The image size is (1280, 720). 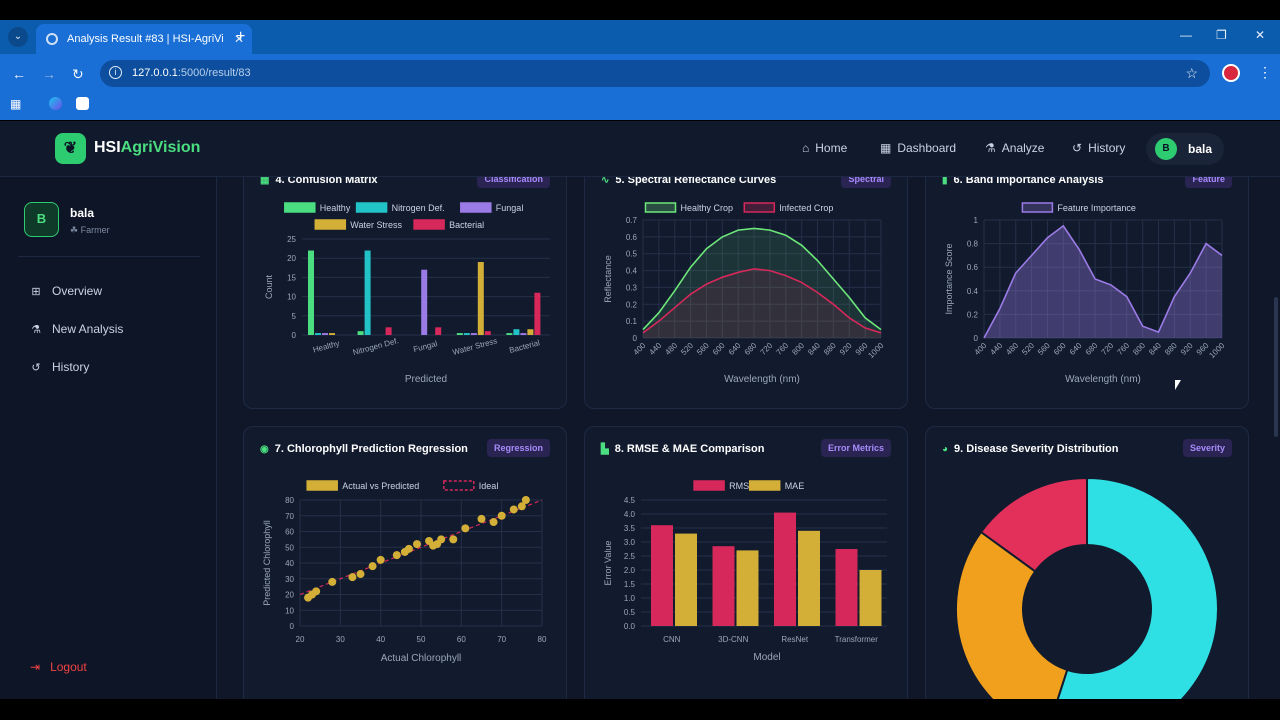 What do you see at coordinates (1185, 149) in the screenshot?
I see `user-menu: B bala` at bounding box center [1185, 149].